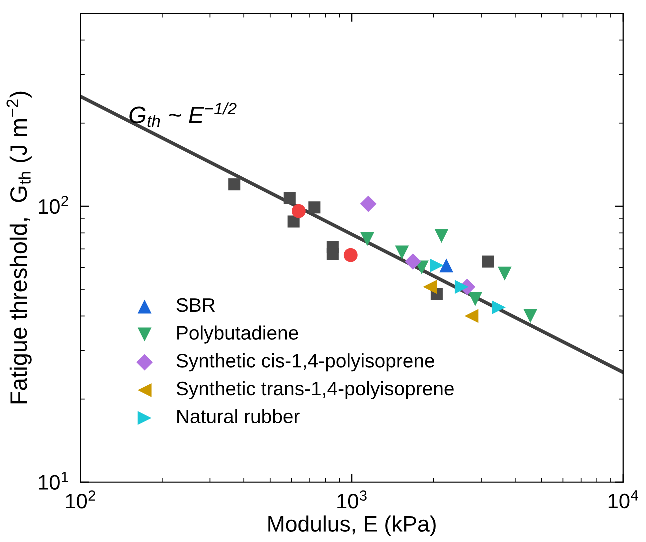 The image size is (646, 542). What do you see at coordinates (305, 363) in the screenshot?
I see `legend-label: Synthetic cis-1,4-polyisoprene` at bounding box center [305, 363].